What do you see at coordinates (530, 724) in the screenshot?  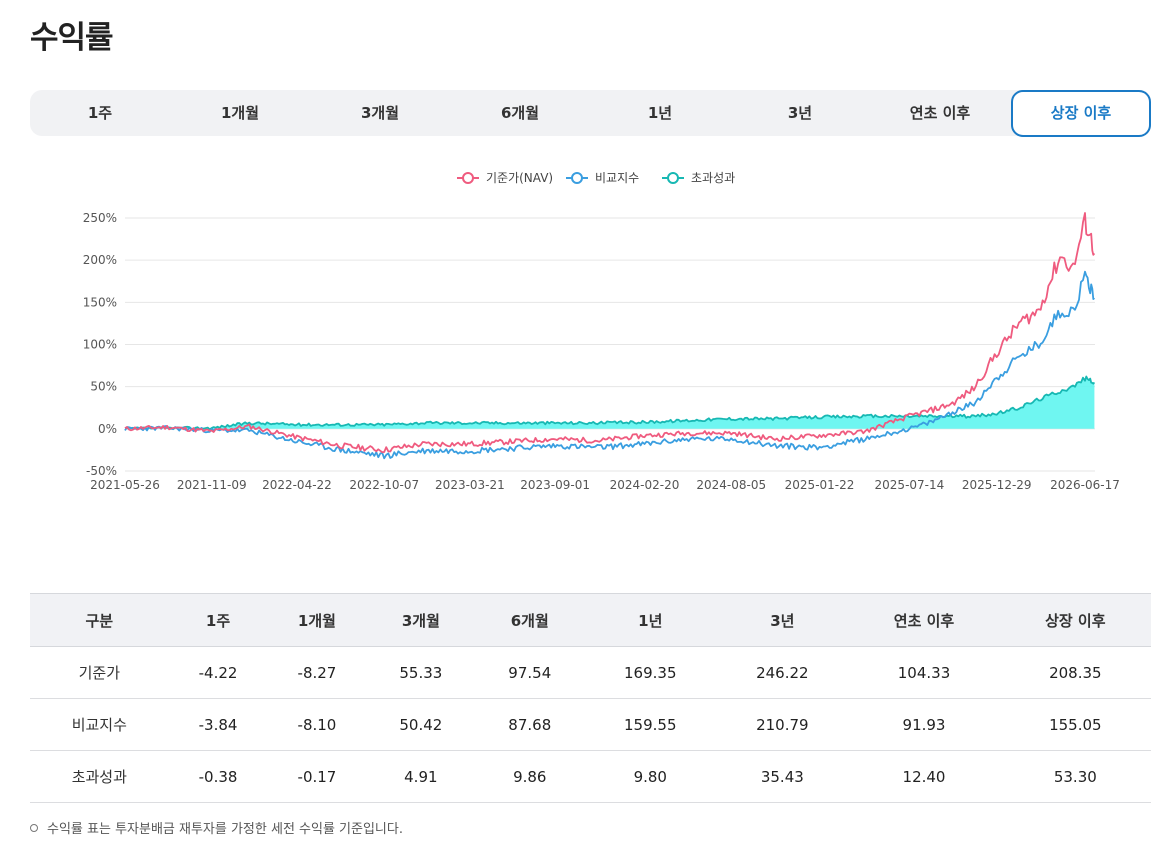 I see `table-cell: 87.68` at bounding box center [530, 724].